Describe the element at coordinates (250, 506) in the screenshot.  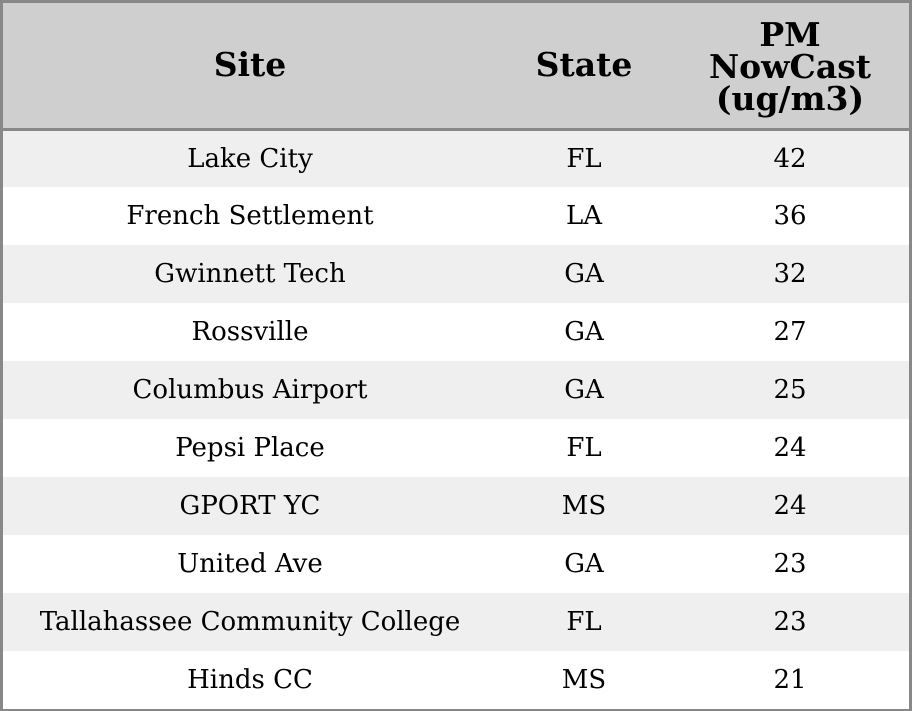
I see `cell-site: GPORT YC` at that location.